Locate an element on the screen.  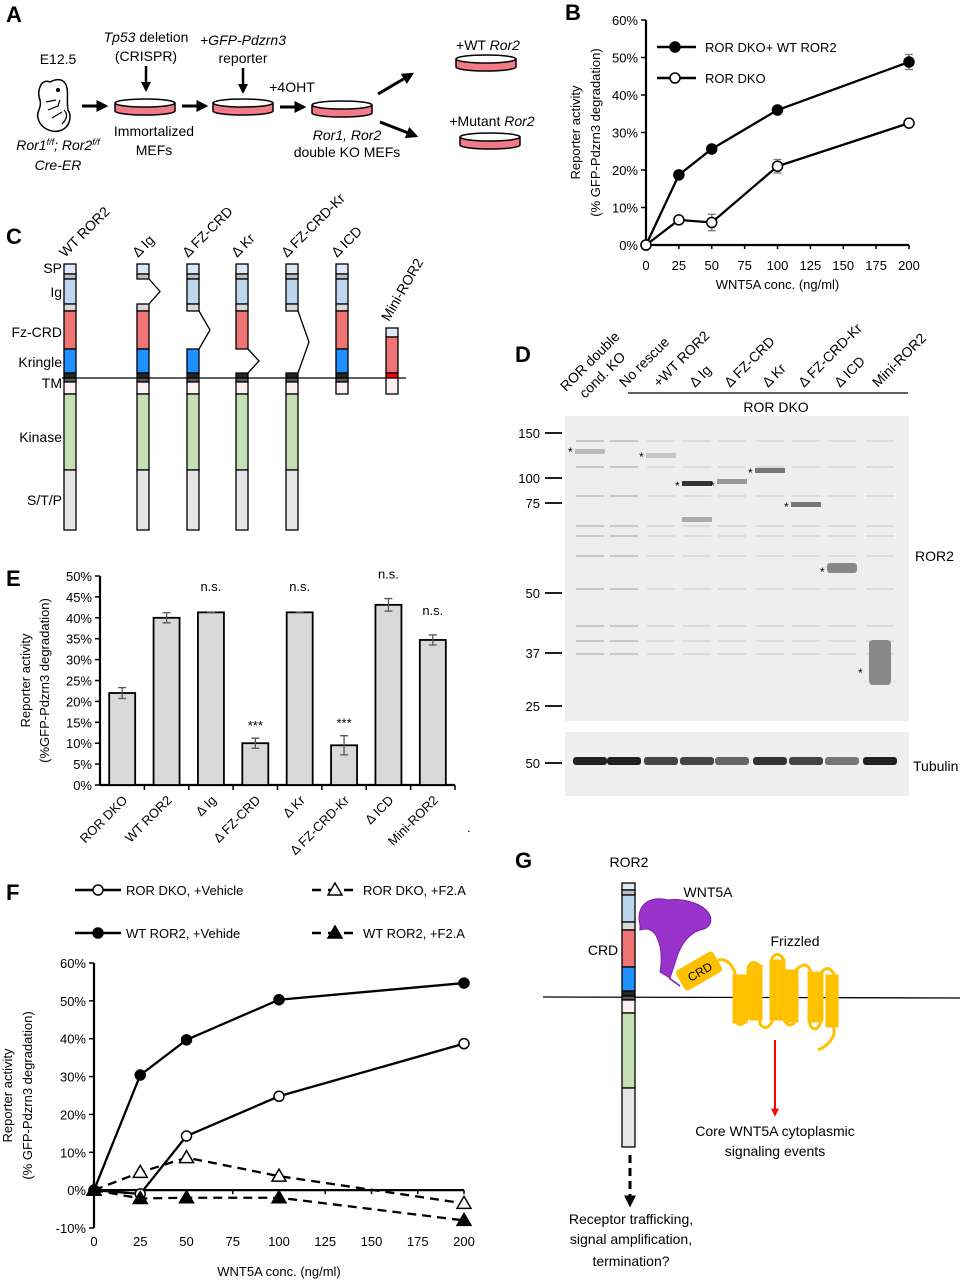
legend-label: ROR DKO, +F2.A is located at coordinates (414, 890).